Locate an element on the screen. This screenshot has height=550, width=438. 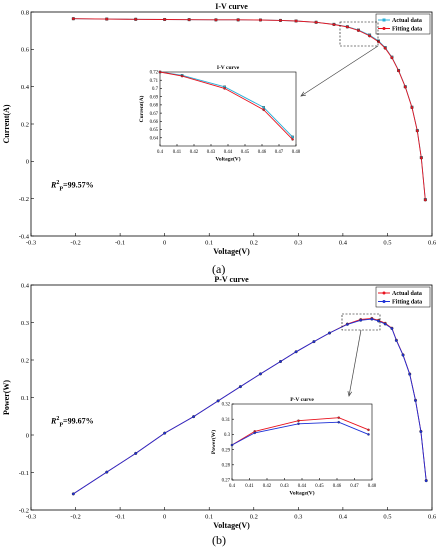
inset-chart-title: P-V curve is located at coordinates (302, 400).